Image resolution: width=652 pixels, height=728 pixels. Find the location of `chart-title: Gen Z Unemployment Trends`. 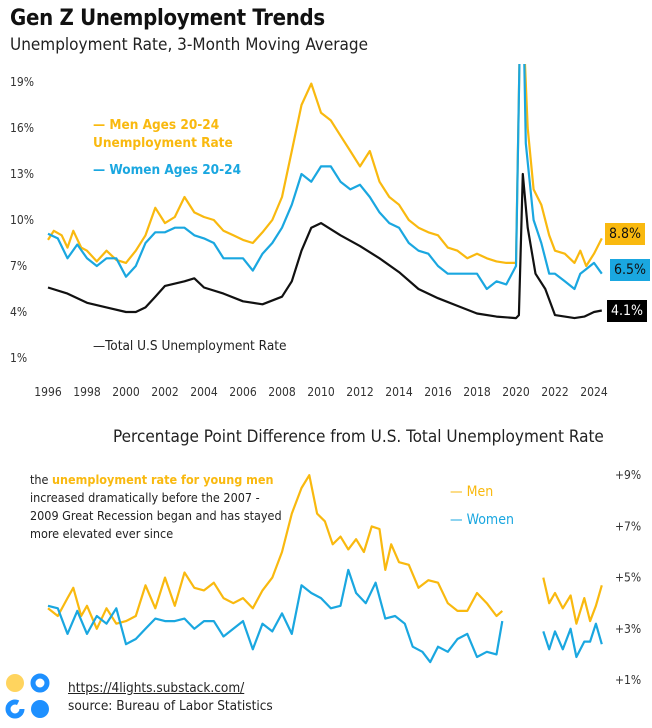

chart-title: Gen Z Unemployment Trends is located at coordinates (167, 18).